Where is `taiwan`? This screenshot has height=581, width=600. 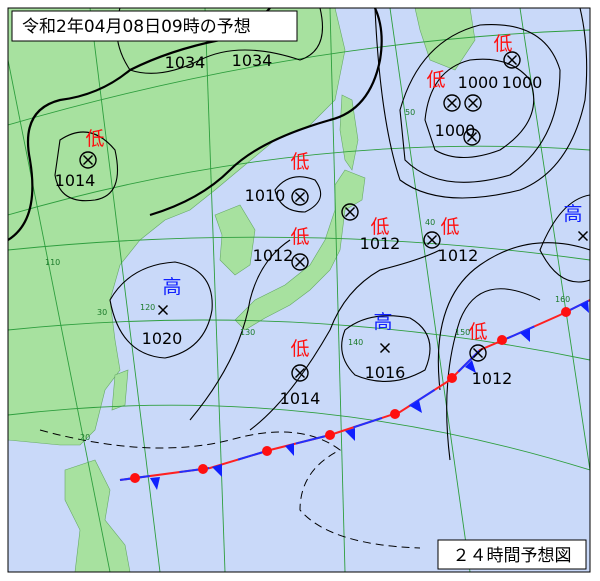
taiwan is located at coordinates (120, 390).